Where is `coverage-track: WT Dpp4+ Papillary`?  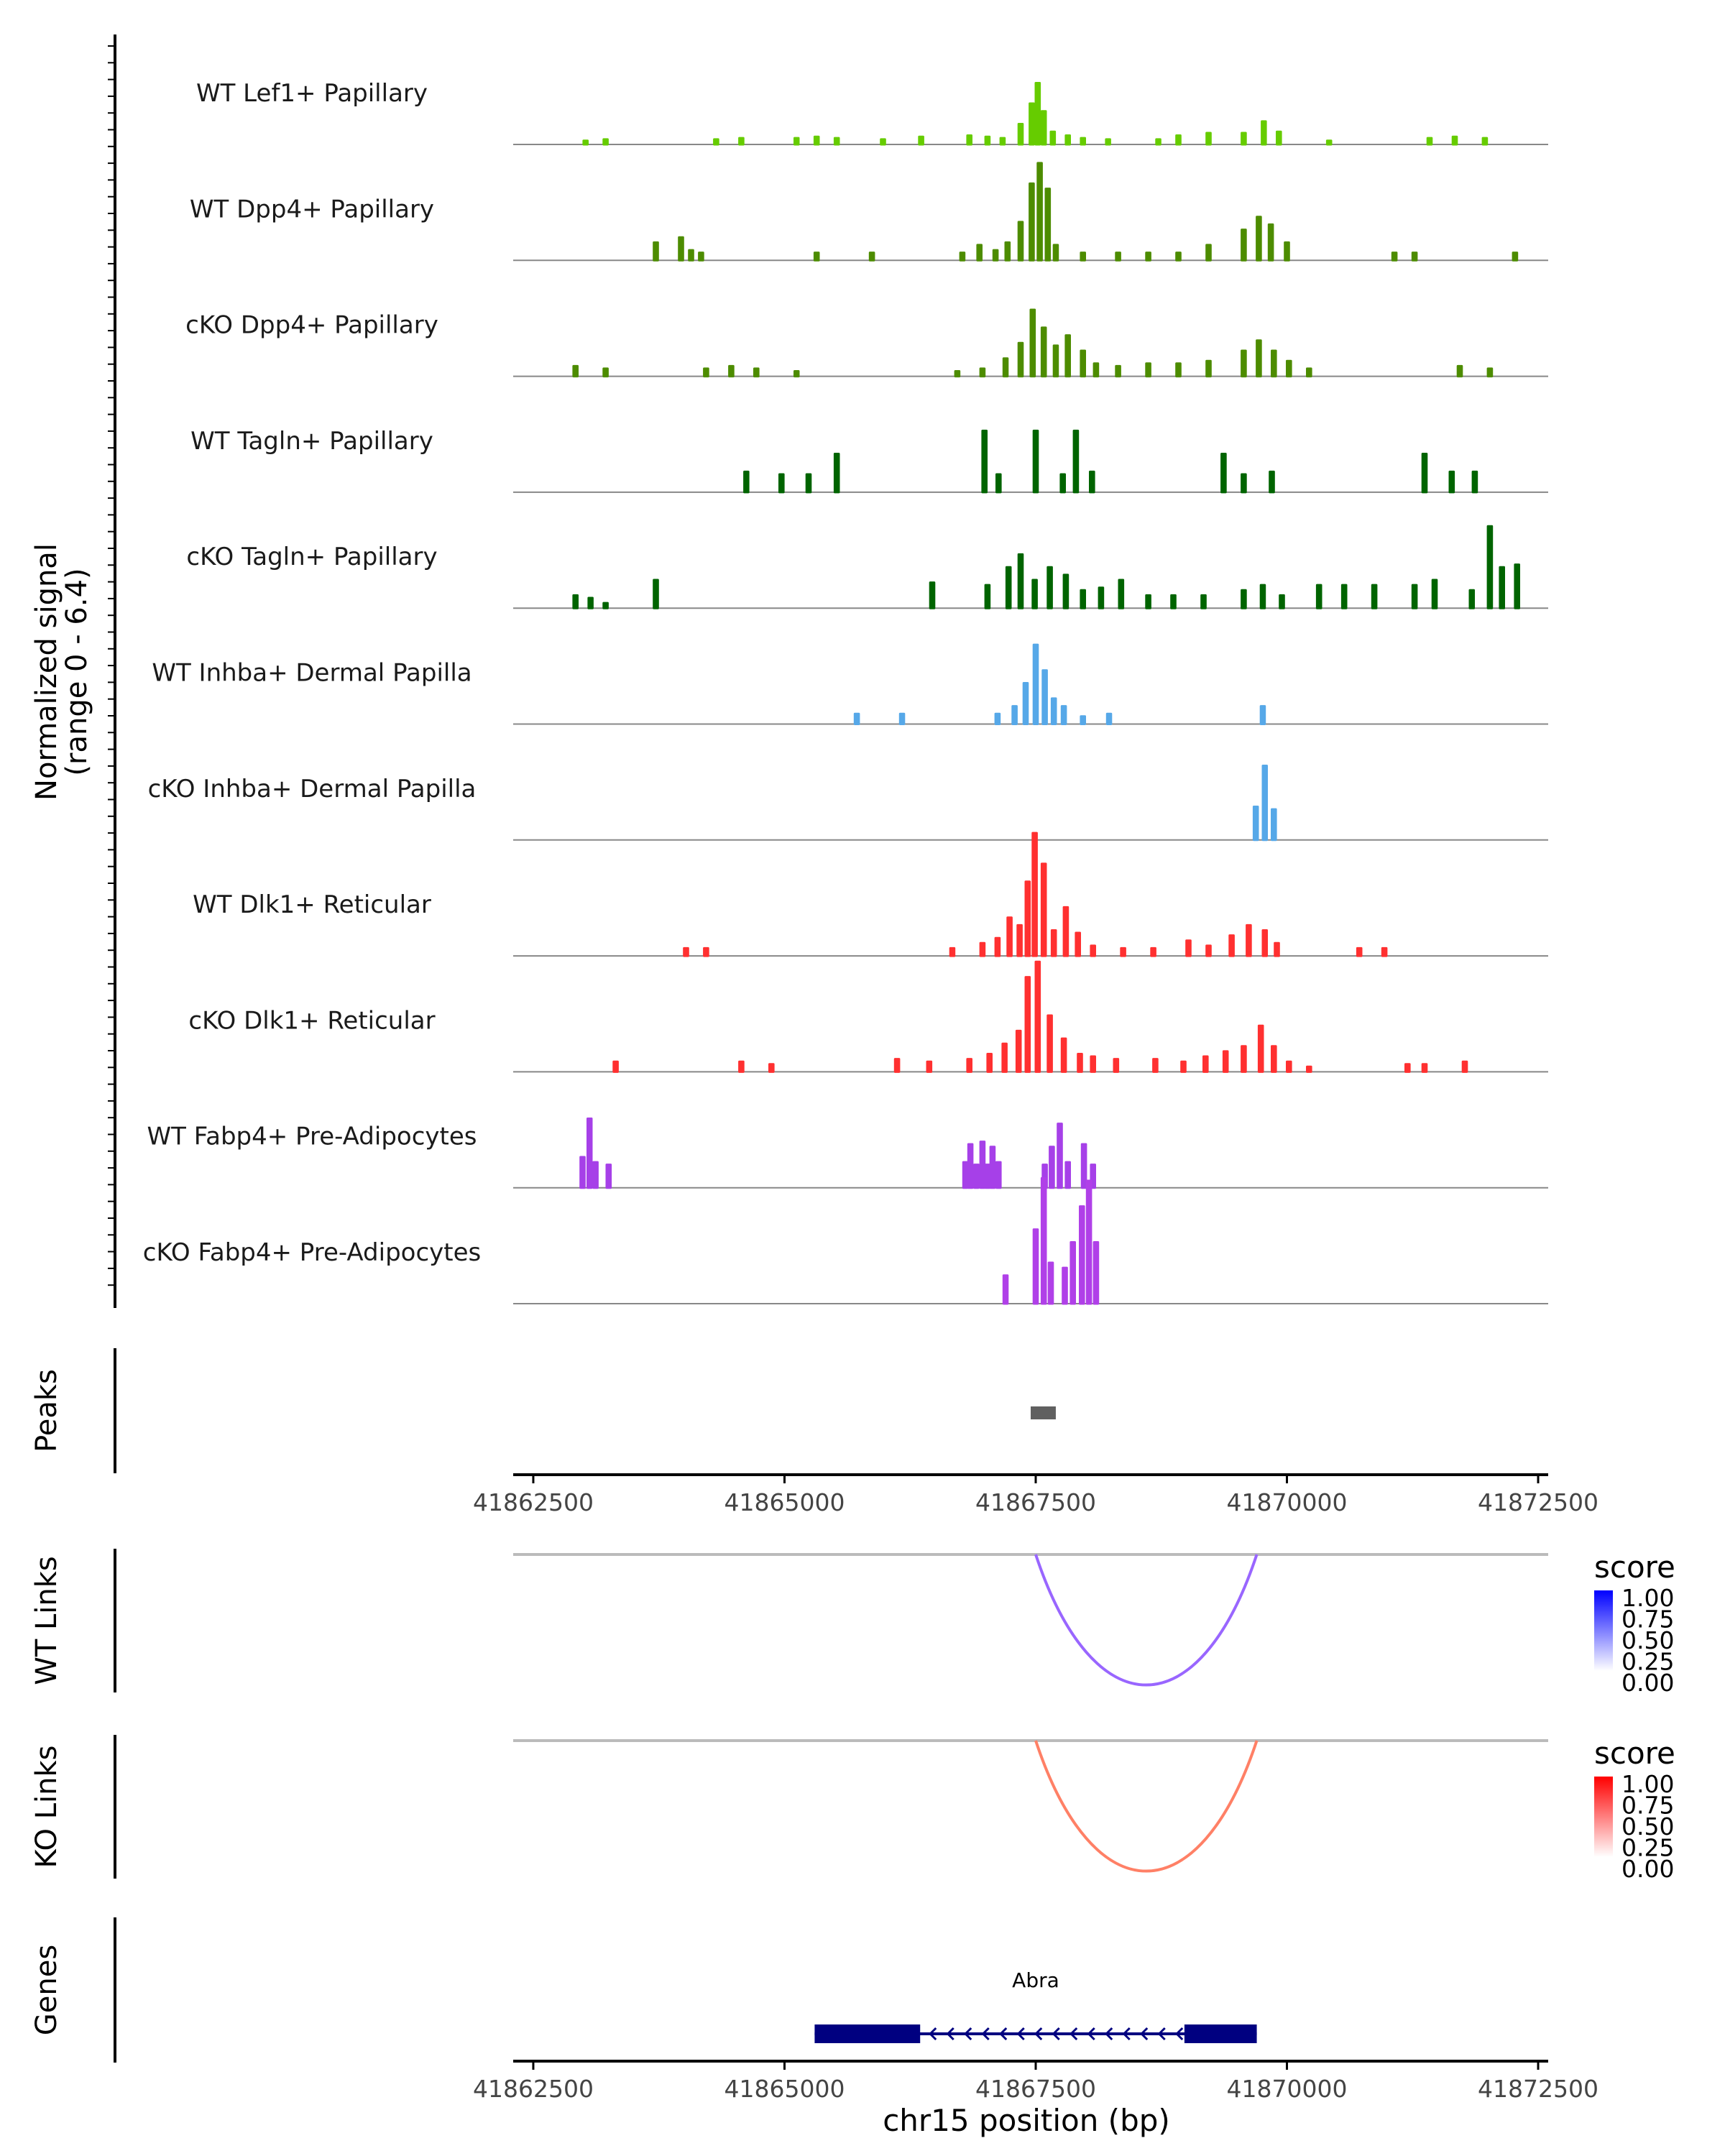 coverage-track: WT Dpp4+ Papillary is located at coordinates (869, 212).